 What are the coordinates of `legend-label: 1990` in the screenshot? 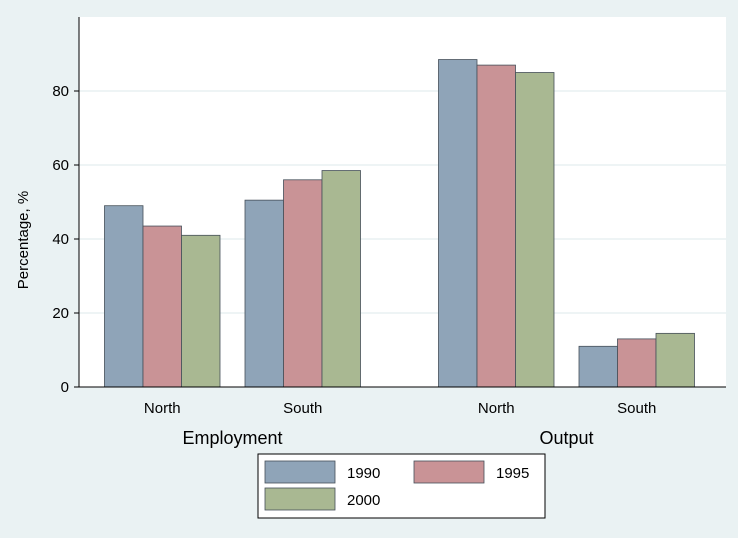 It's located at (363, 473).